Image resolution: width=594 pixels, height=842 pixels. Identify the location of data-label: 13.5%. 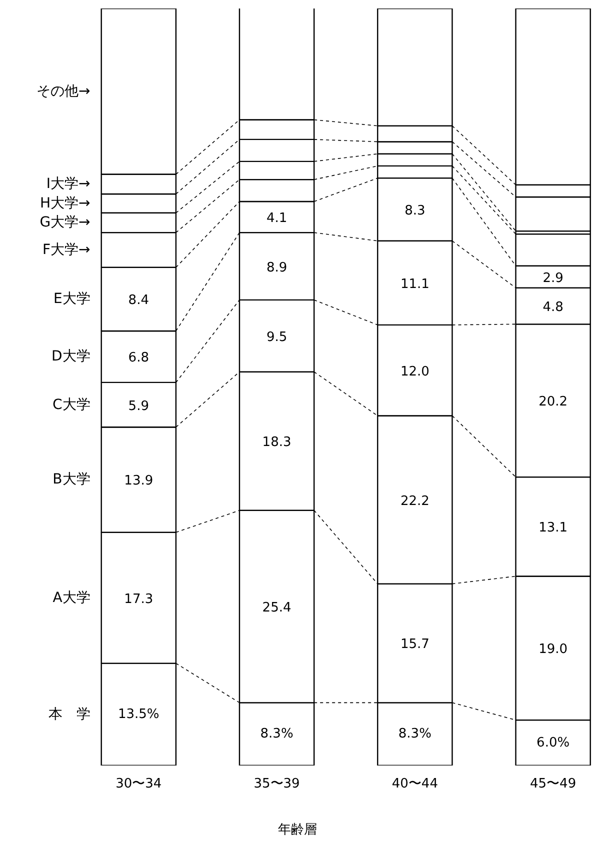
(139, 714).